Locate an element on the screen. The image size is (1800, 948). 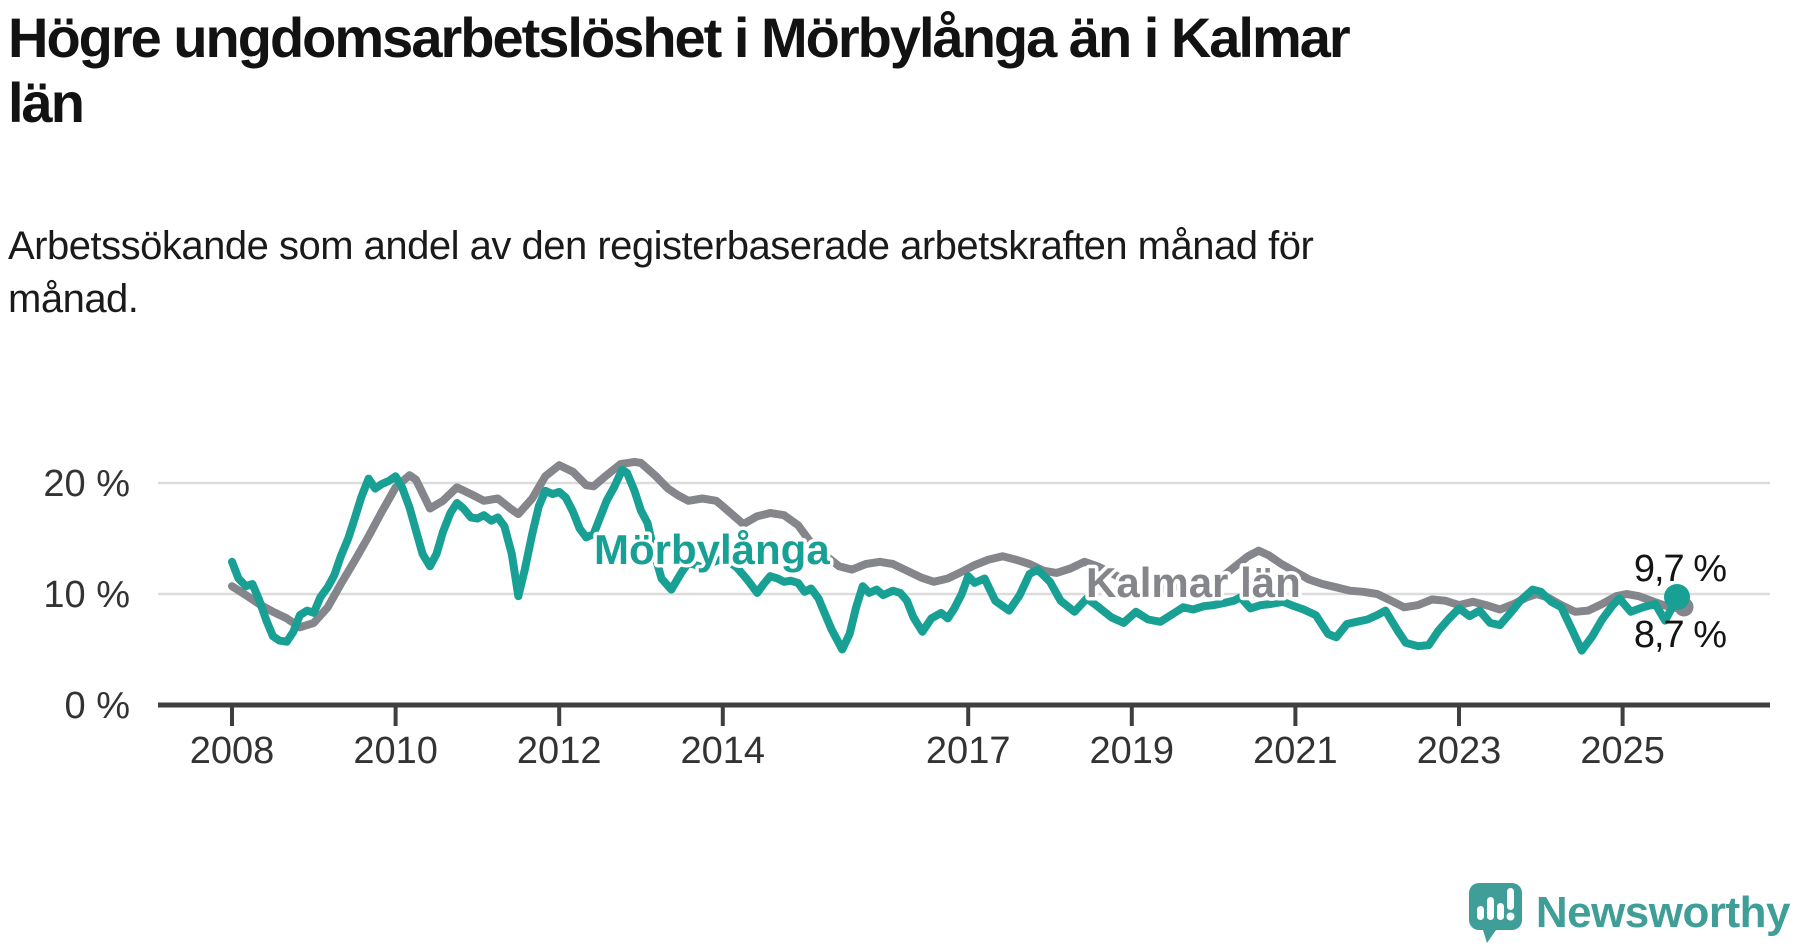
series-line-kalmar-l-n is located at coordinates (955, 544).